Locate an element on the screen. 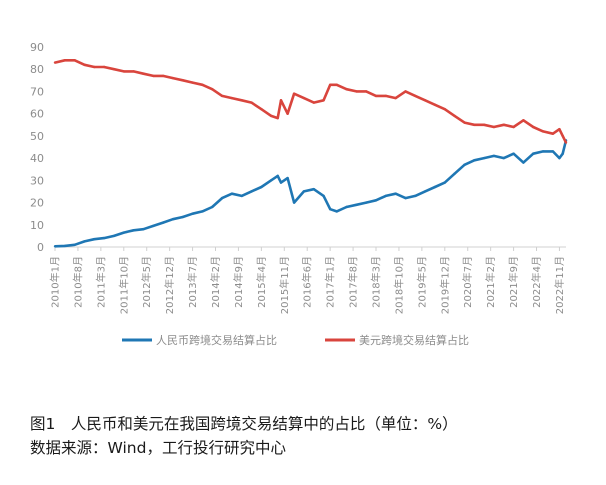 The image size is (606, 485). y-tick-label: 60 is located at coordinates (37, 114).